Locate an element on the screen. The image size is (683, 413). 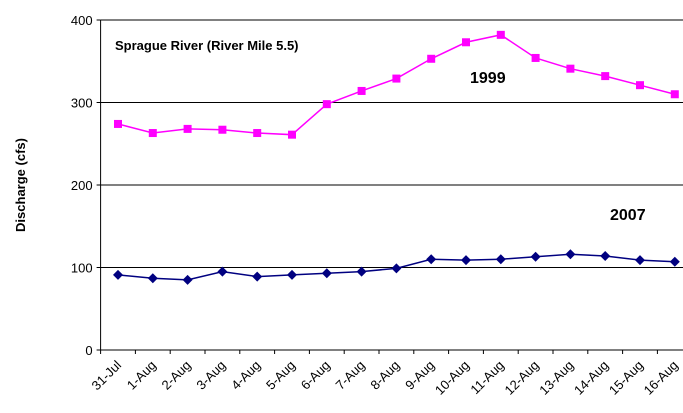
chart-title: Sprague River (River Mile 5.5) is located at coordinates (207, 45).